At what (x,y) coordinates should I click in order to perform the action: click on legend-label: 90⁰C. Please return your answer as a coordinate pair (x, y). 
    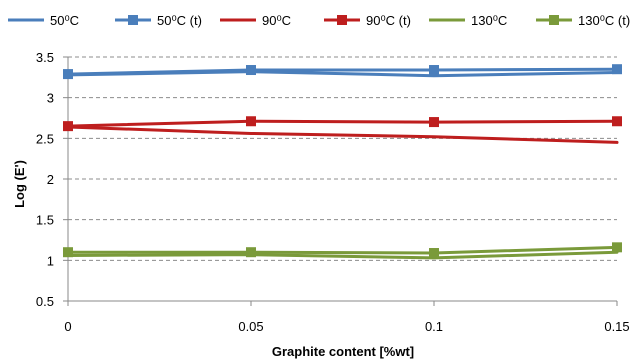
    Looking at the image, I should click on (276, 20).